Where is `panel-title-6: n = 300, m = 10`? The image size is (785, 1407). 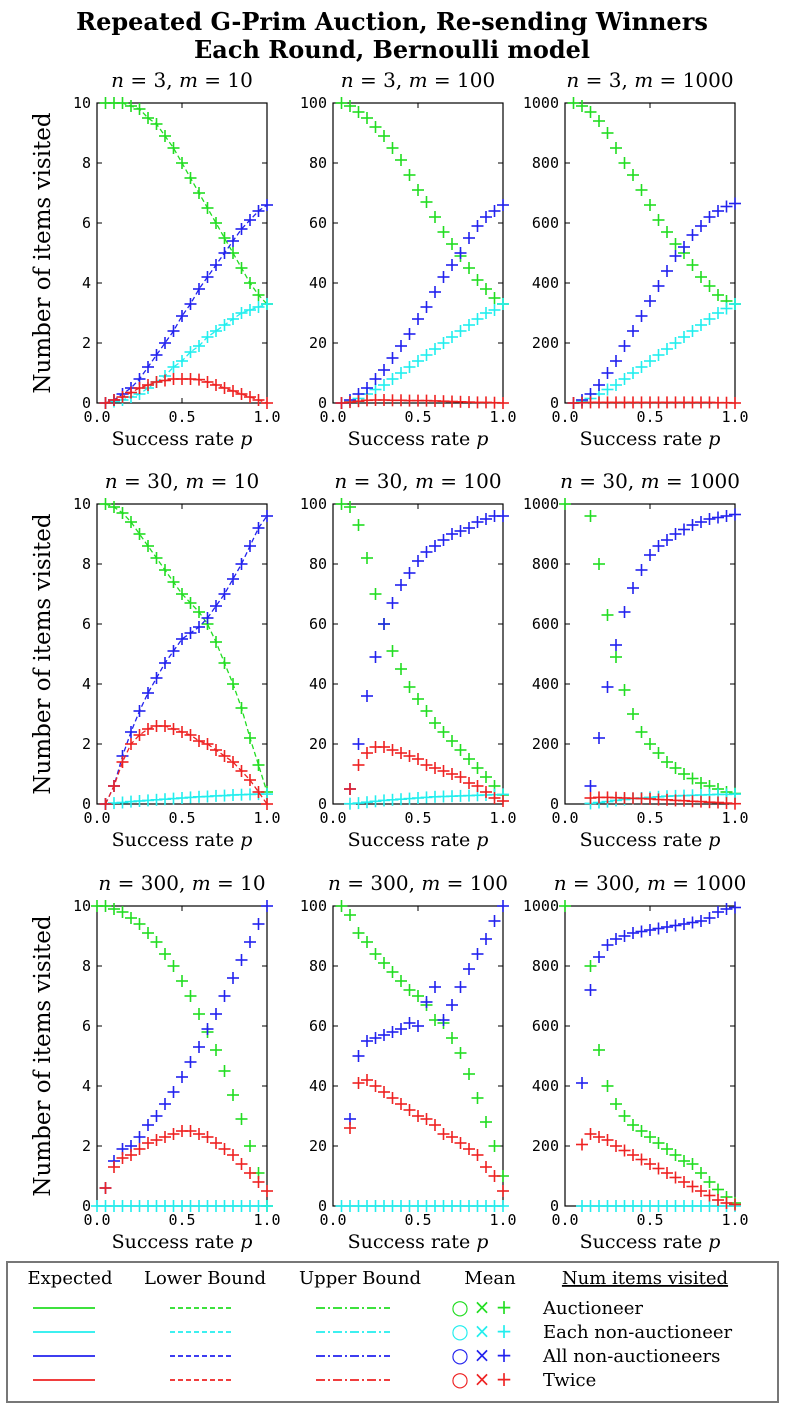 panel-title-6: n = 300, m = 10 is located at coordinates (181, 883).